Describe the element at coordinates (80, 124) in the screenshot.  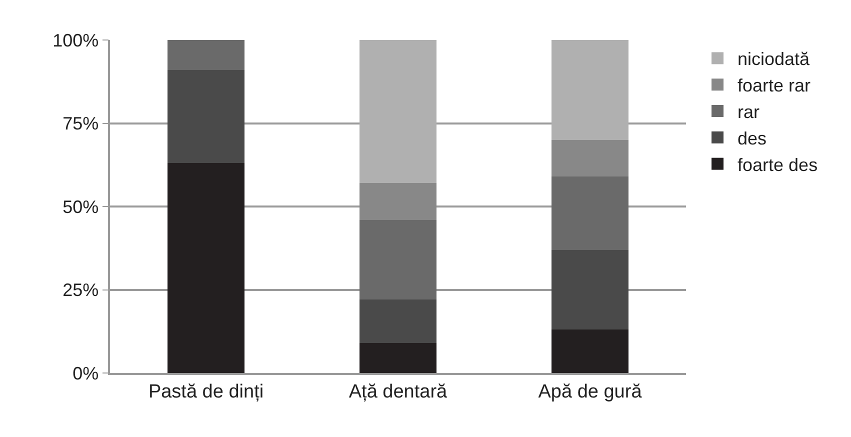
I see `y-tick-label: 75%` at that location.